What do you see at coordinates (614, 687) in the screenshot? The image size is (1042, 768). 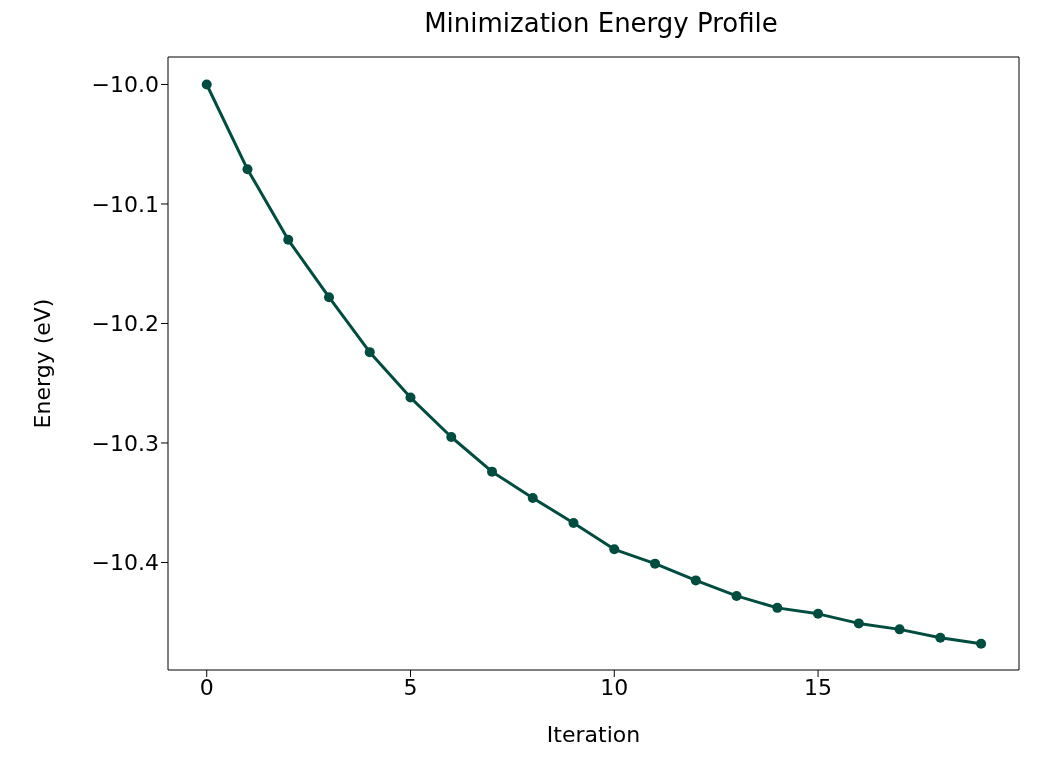 I see `x-tick-label: 10` at bounding box center [614, 687].